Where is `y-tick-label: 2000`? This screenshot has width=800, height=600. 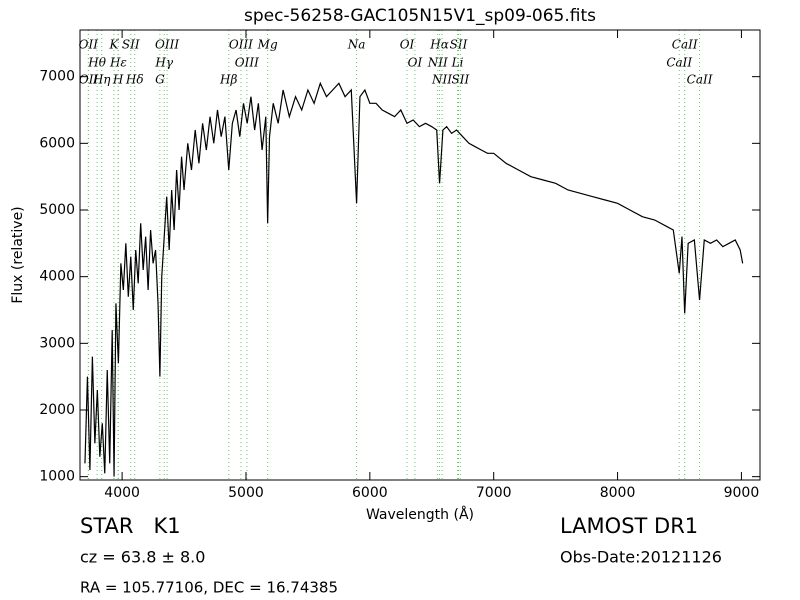
y-tick-label: 2000 is located at coordinates (57, 410).